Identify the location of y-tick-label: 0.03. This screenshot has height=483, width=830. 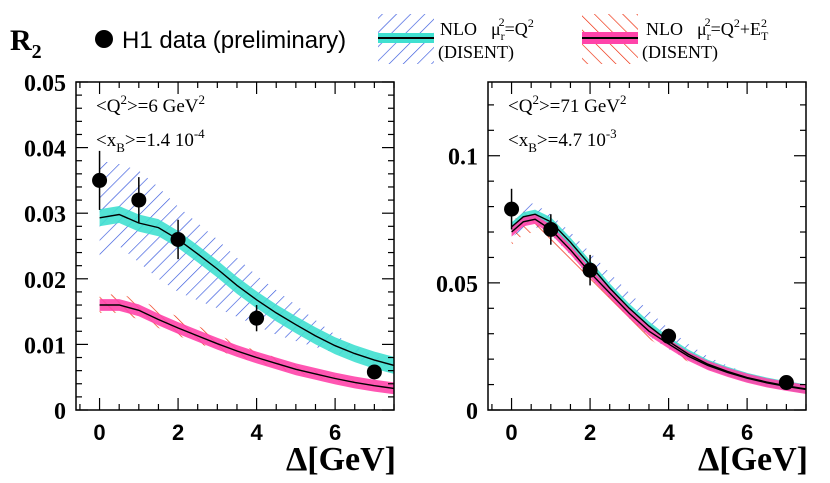
(45, 215).